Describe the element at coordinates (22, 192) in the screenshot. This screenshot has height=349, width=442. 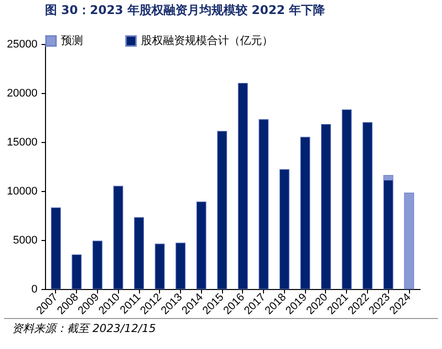
I see `y-tick-label: 10000` at that location.